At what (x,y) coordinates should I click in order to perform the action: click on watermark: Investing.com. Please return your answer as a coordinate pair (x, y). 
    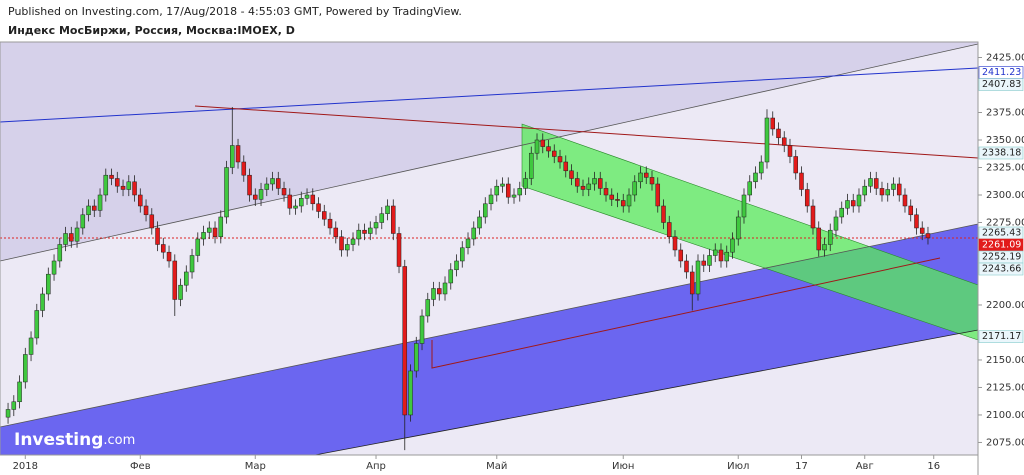
    Looking at the image, I should click on (74, 440).